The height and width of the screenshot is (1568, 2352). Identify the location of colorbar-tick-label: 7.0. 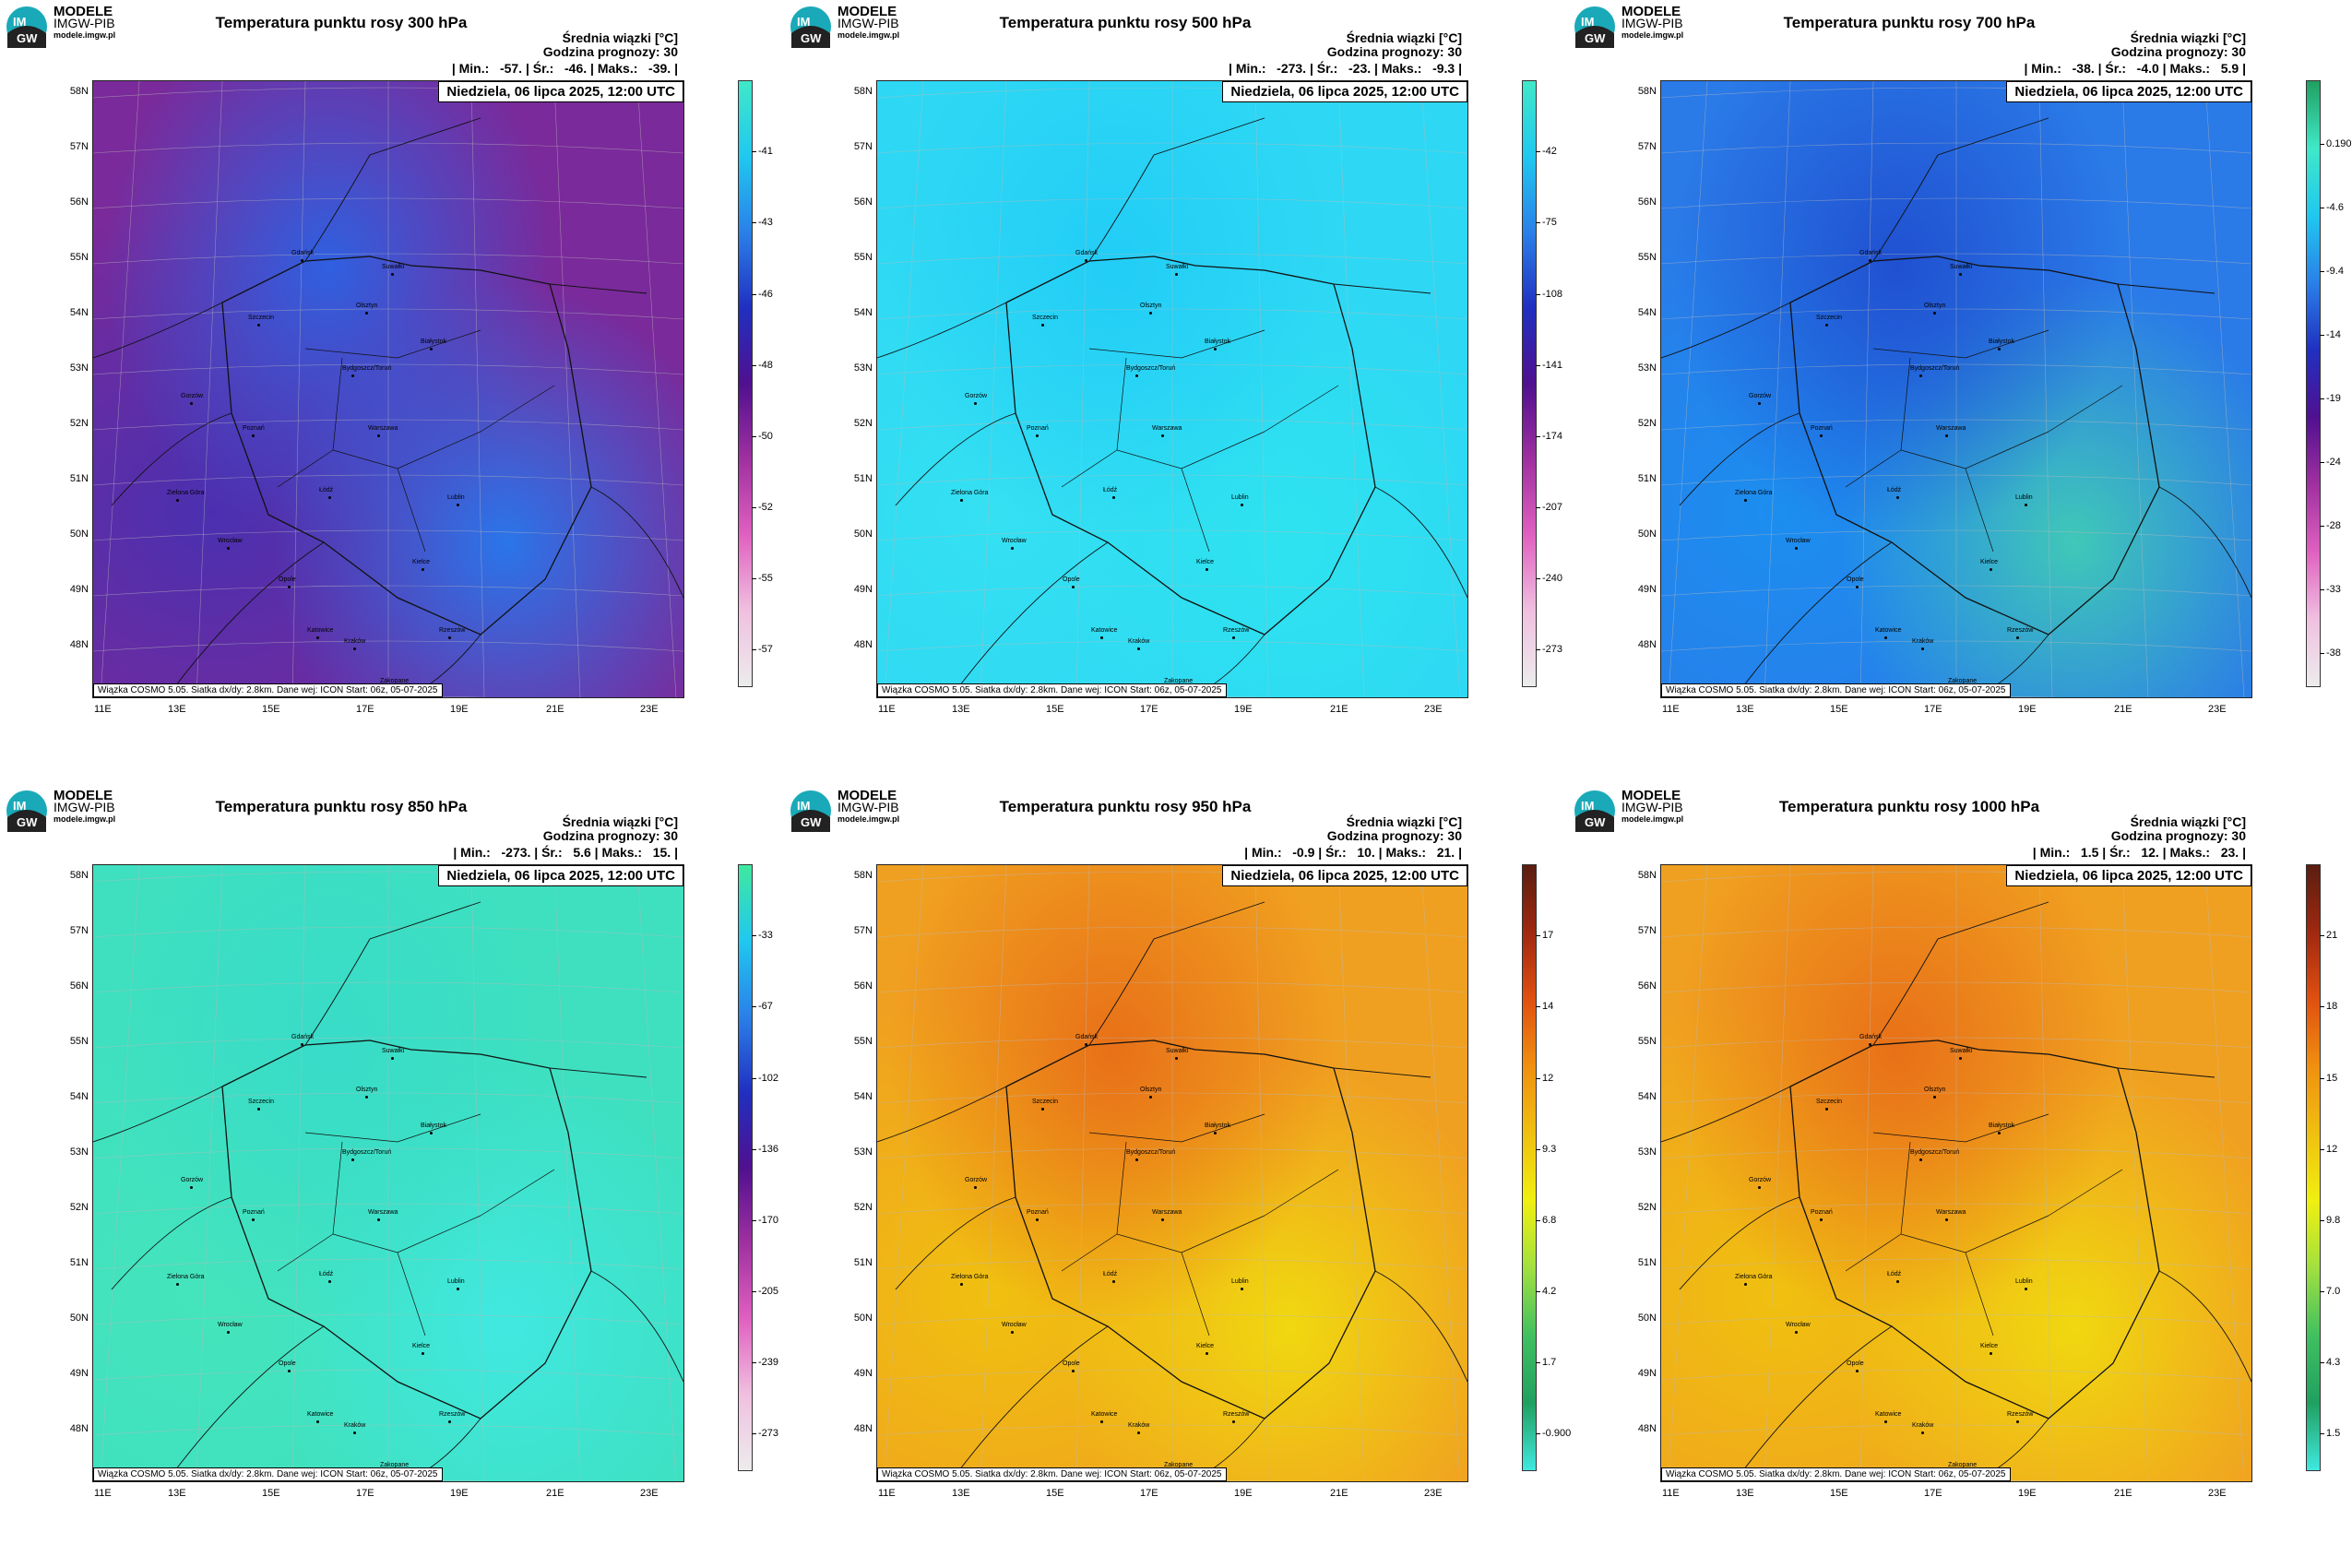
(2333, 1292).